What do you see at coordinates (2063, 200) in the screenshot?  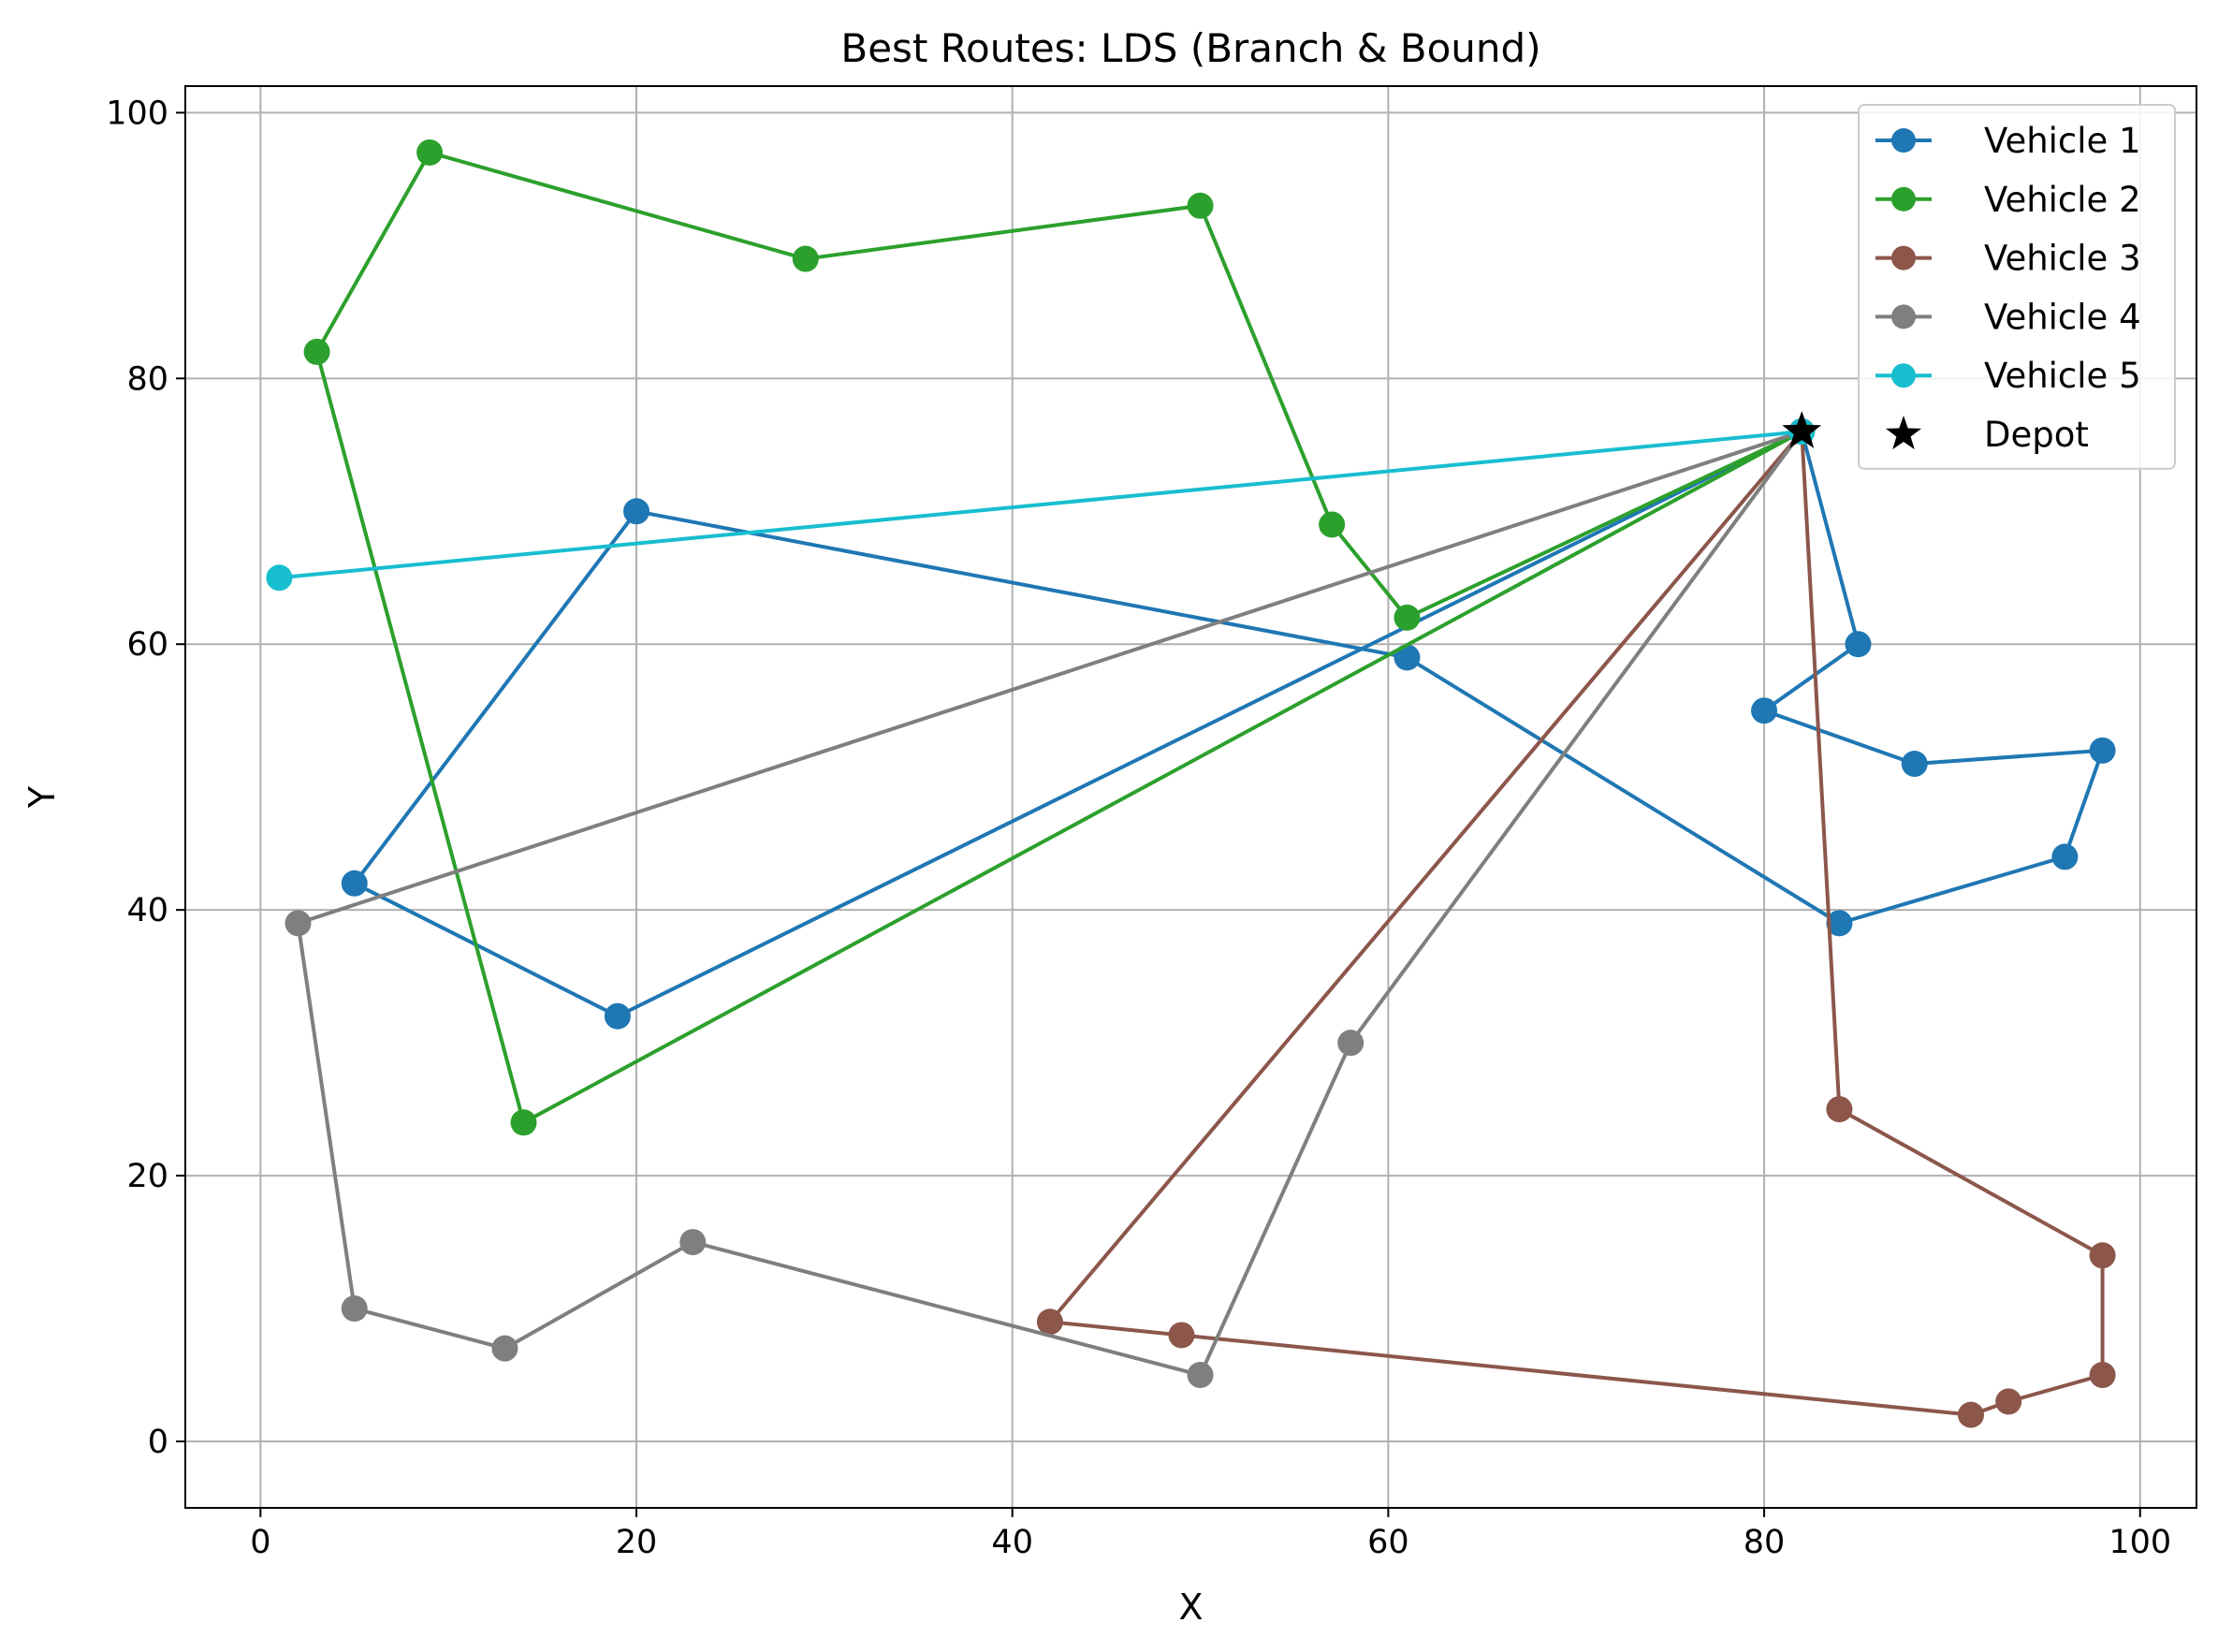 I see `legend-label: Vehicle 2` at bounding box center [2063, 200].